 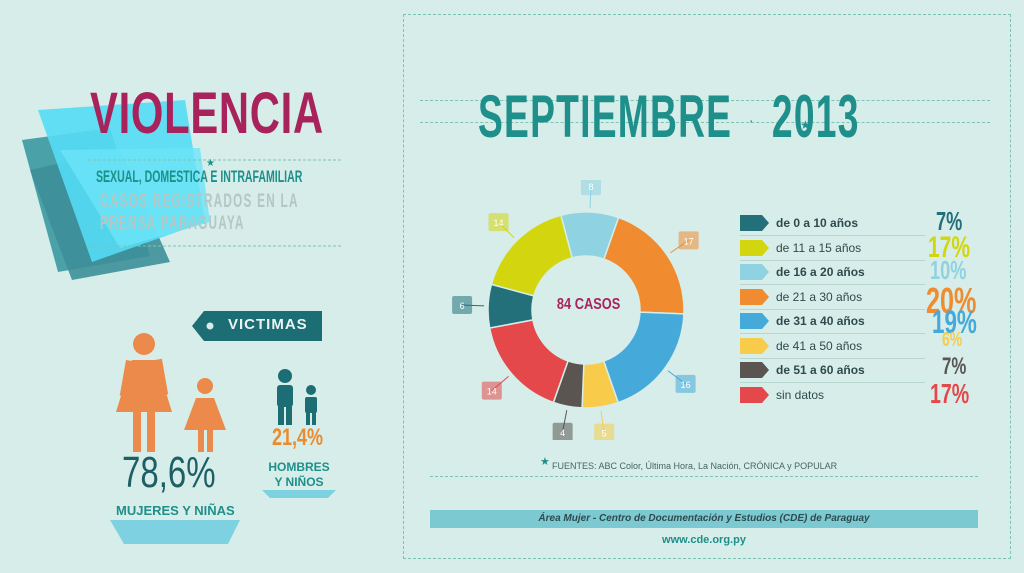 I want to click on legend-item-3: de 16 a 20 años, so click(x=835, y=272).